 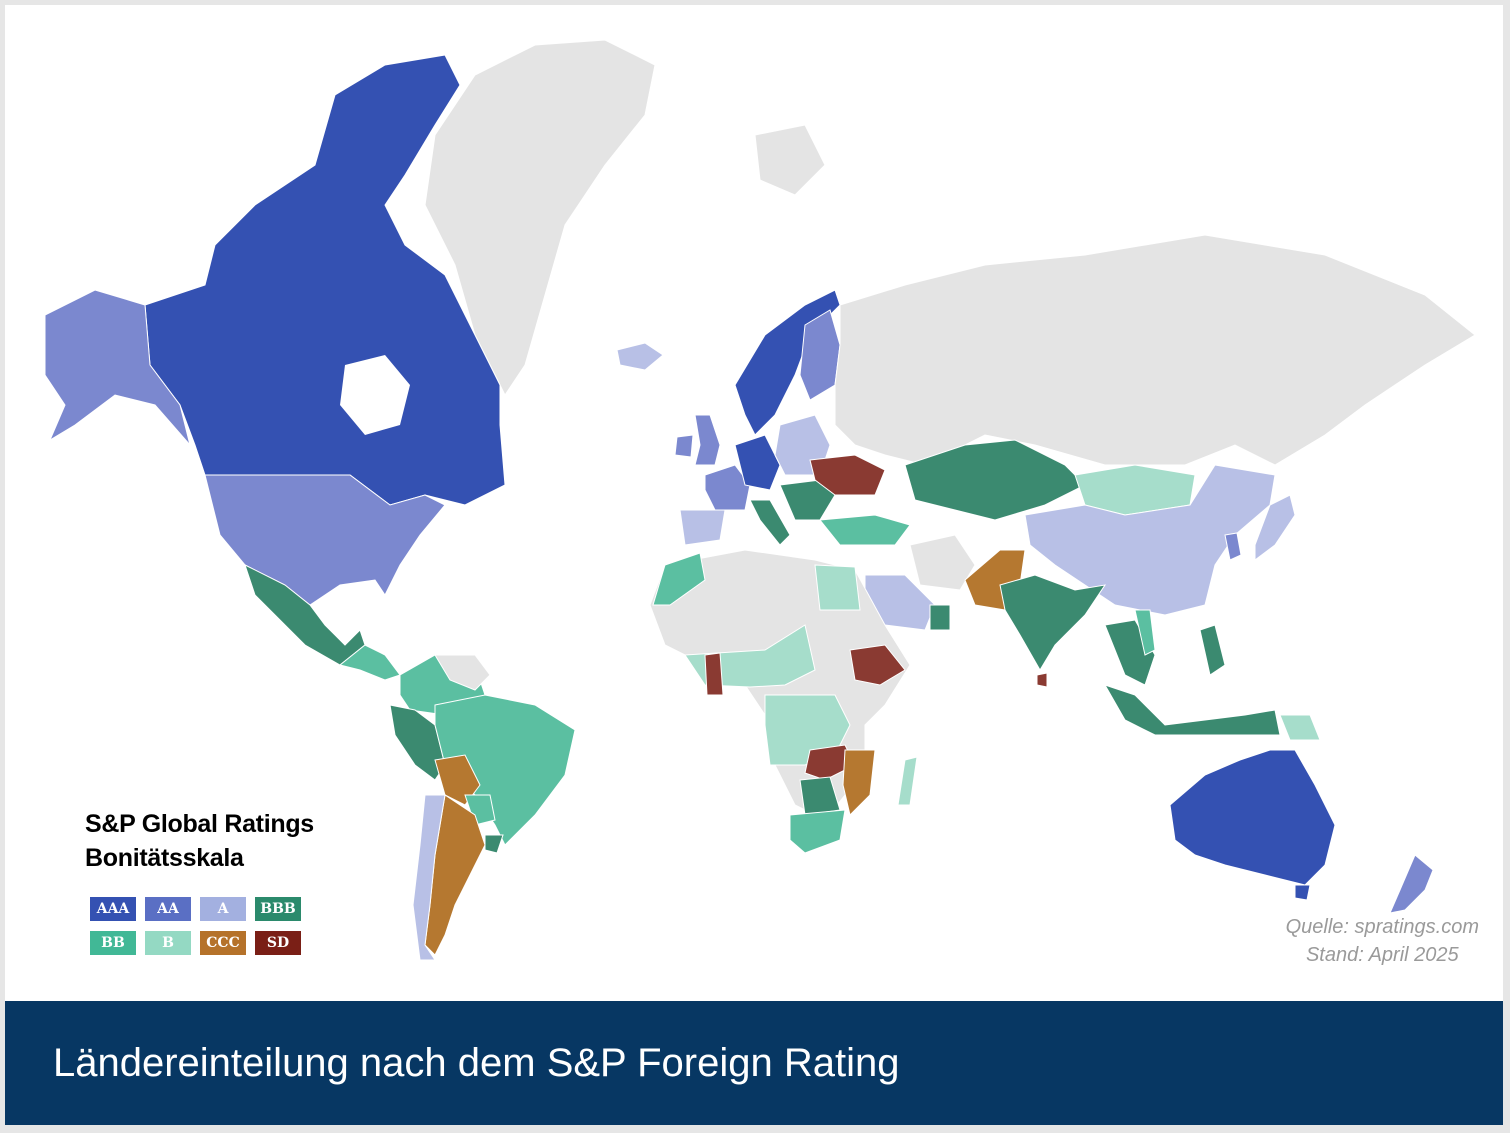 What do you see at coordinates (940, 617) in the screenshot?
I see `oman` at bounding box center [940, 617].